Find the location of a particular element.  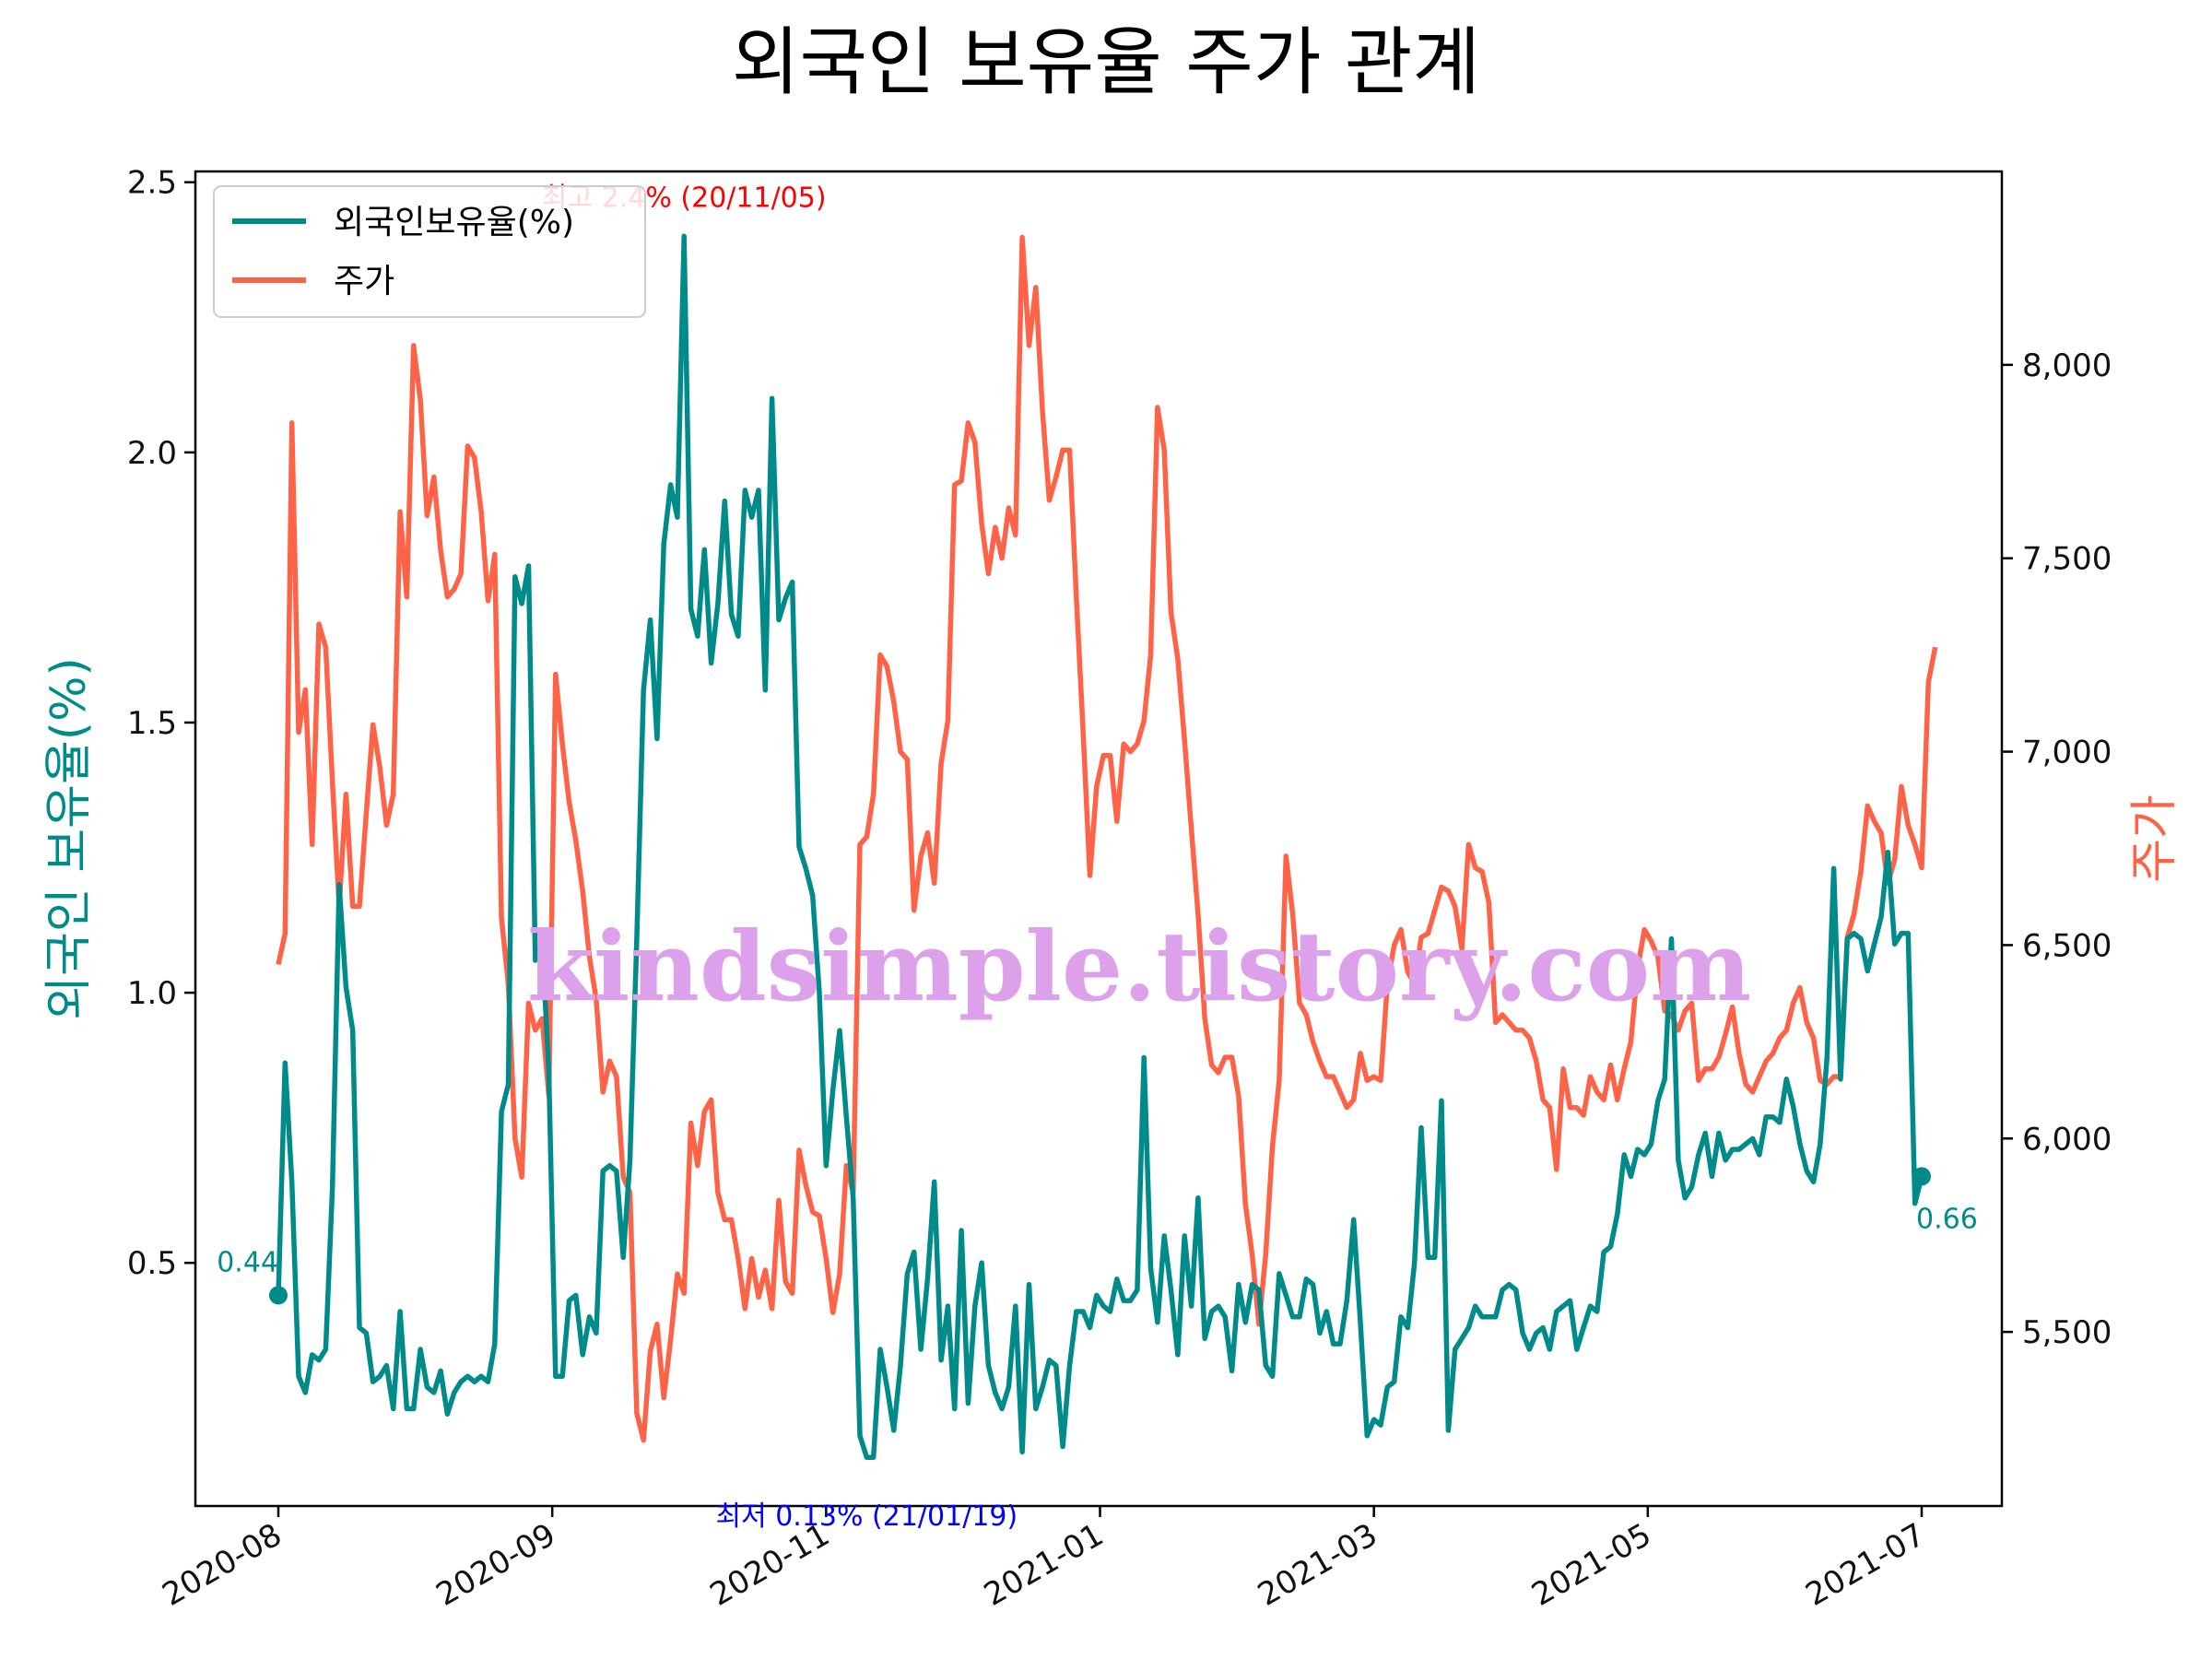

y-axis-left: 0.5 1.0 1.5 2.0 2.5 is located at coordinates (161, 723).